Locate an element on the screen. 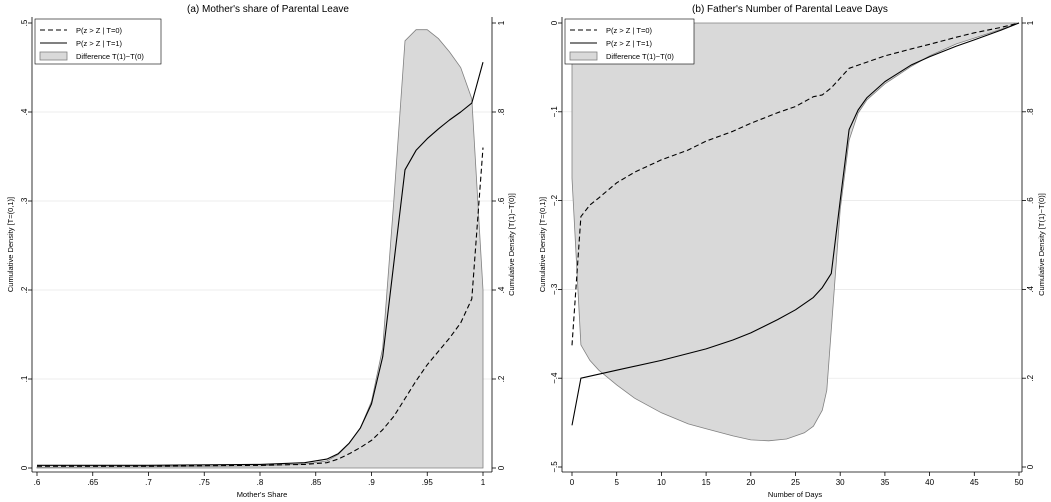  x-tick-label: 0 is located at coordinates (572, 482).